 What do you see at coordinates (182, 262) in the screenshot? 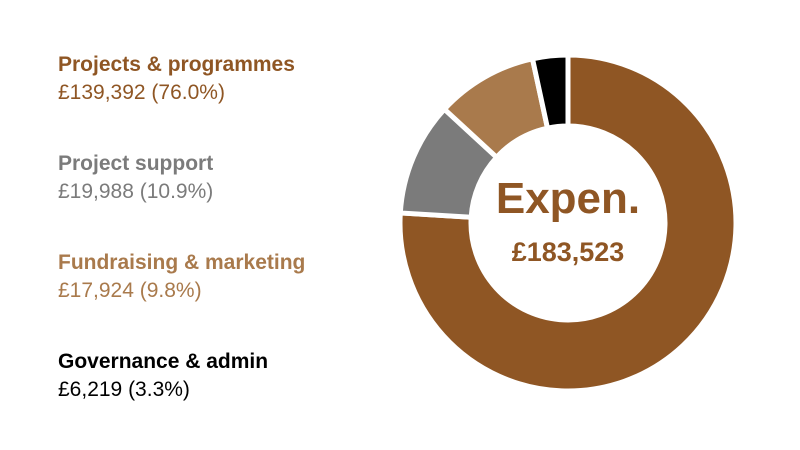
I see `legend-label: Fundraising & marketing` at bounding box center [182, 262].